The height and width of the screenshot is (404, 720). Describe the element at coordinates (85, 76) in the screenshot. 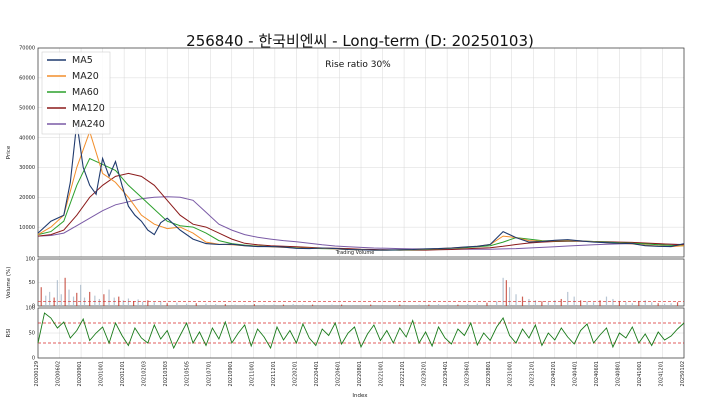

I see `legend-label-ma20: MA20` at that location.